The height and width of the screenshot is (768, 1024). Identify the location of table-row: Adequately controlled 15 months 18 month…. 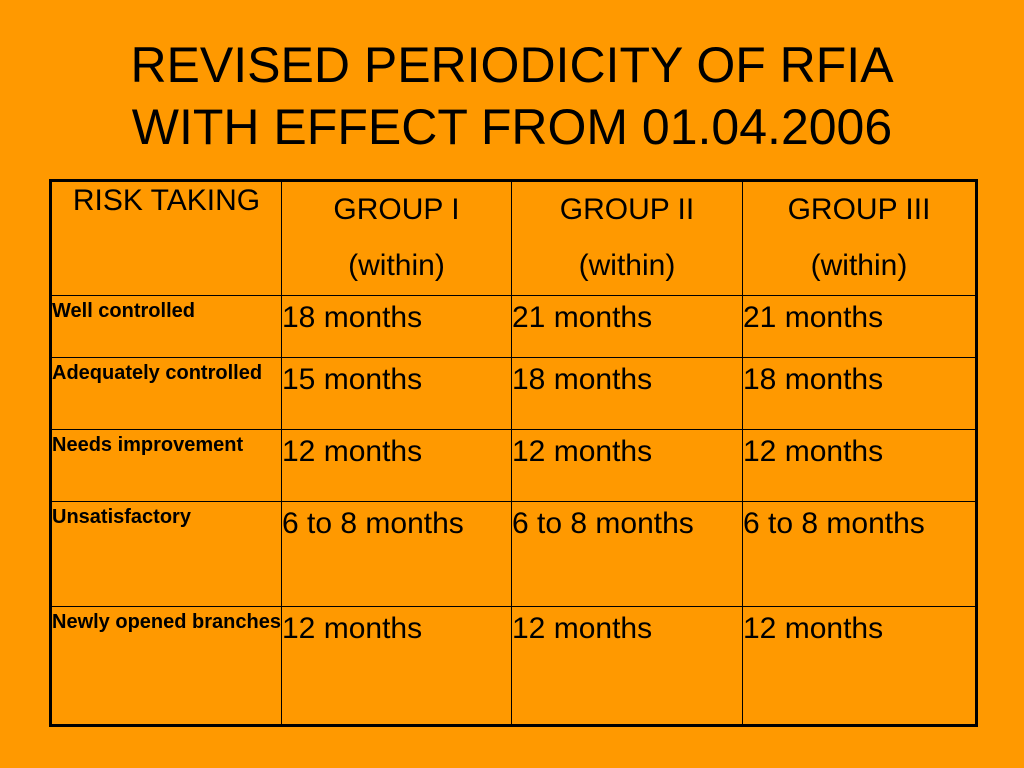
(513, 393).